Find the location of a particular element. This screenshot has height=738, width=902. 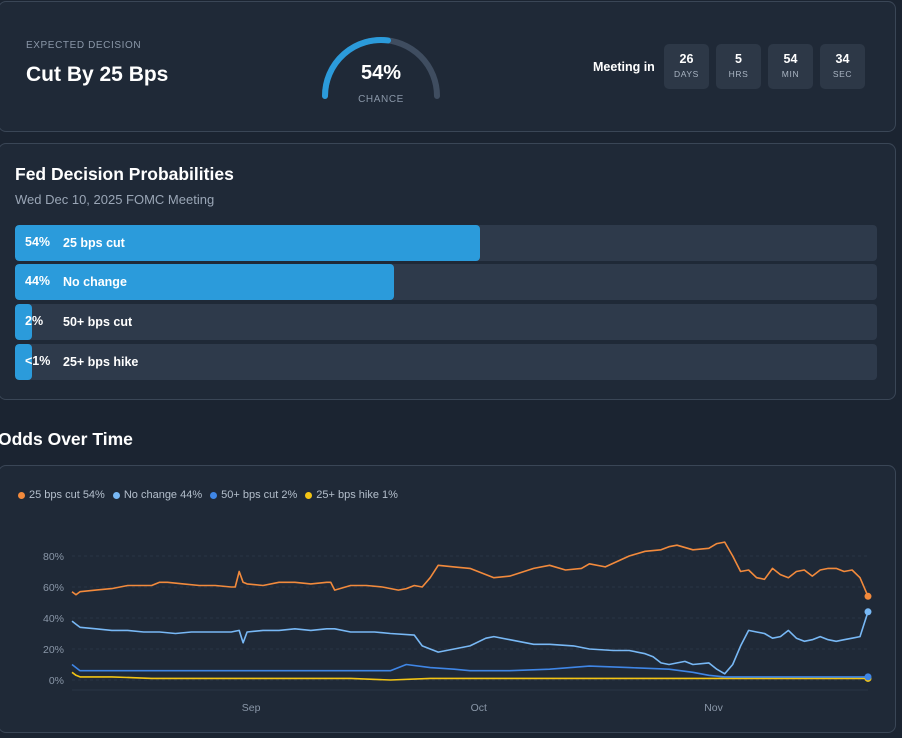

countdown-days: 26 DAYS is located at coordinates (686, 66).